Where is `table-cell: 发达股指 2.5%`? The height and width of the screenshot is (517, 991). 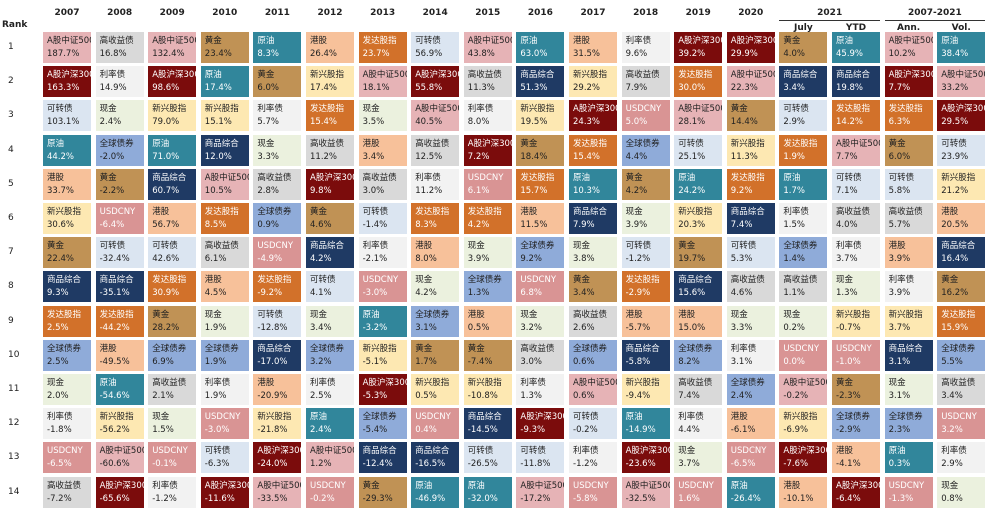 table-cell: 发达股指 2.5% is located at coordinates (67, 321).